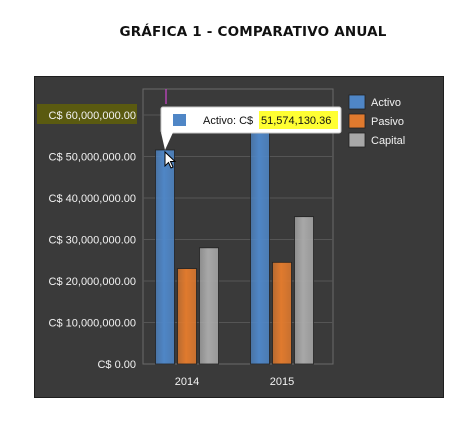  Describe the element at coordinates (260, 239) in the screenshot. I see `bar-activo-2015` at that location.